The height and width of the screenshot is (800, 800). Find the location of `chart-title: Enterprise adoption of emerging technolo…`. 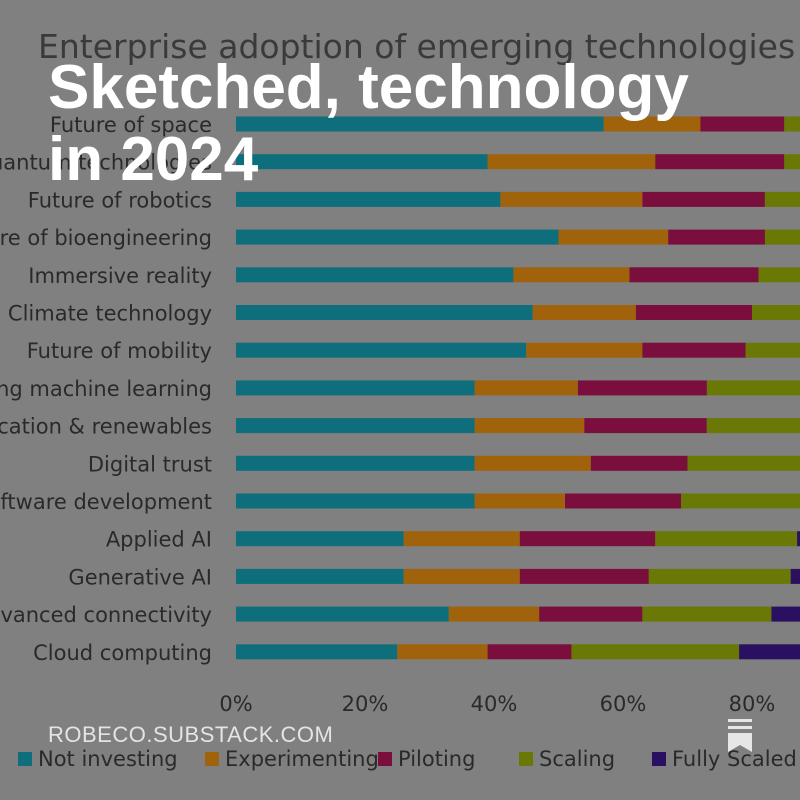

chart-title: Enterprise adoption of emerging technolo… is located at coordinates (416, 46).